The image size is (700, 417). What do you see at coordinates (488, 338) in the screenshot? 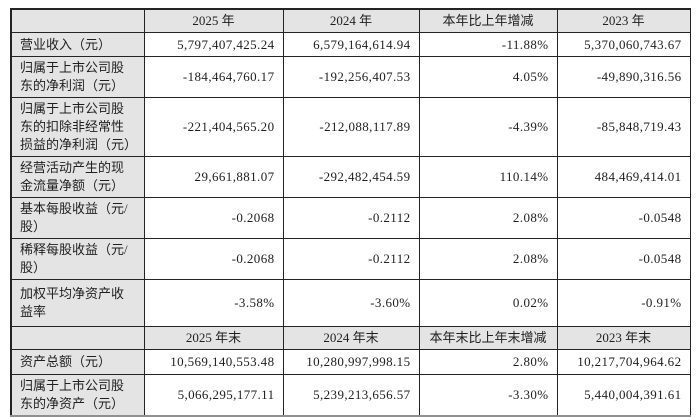
I see `column-header: 本年末比上年末增减` at bounding box center [488, 338].